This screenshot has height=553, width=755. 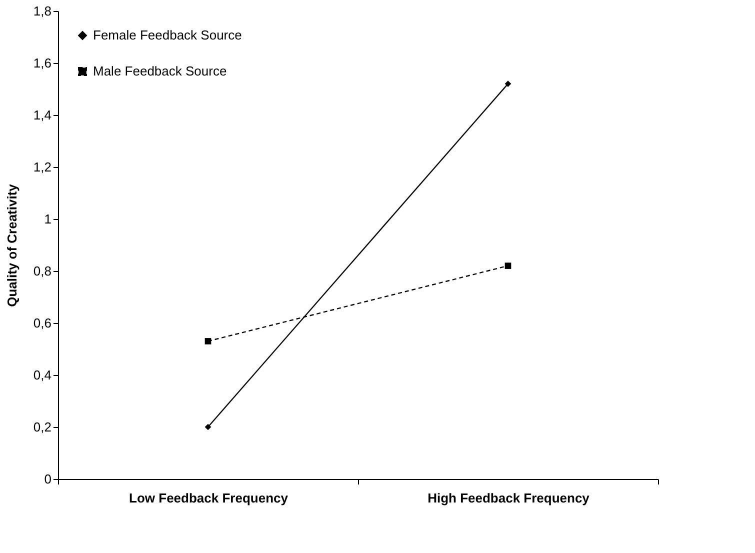 I want to click on y-tick-label: 0,8, so click(x=42, y=271).